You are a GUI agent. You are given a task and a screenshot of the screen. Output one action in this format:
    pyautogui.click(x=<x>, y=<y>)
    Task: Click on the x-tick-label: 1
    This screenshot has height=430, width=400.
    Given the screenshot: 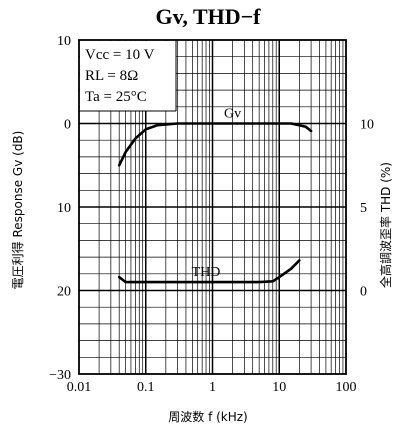 What is the action you would take?
    pyautogui.click(x=212, y=387)
    